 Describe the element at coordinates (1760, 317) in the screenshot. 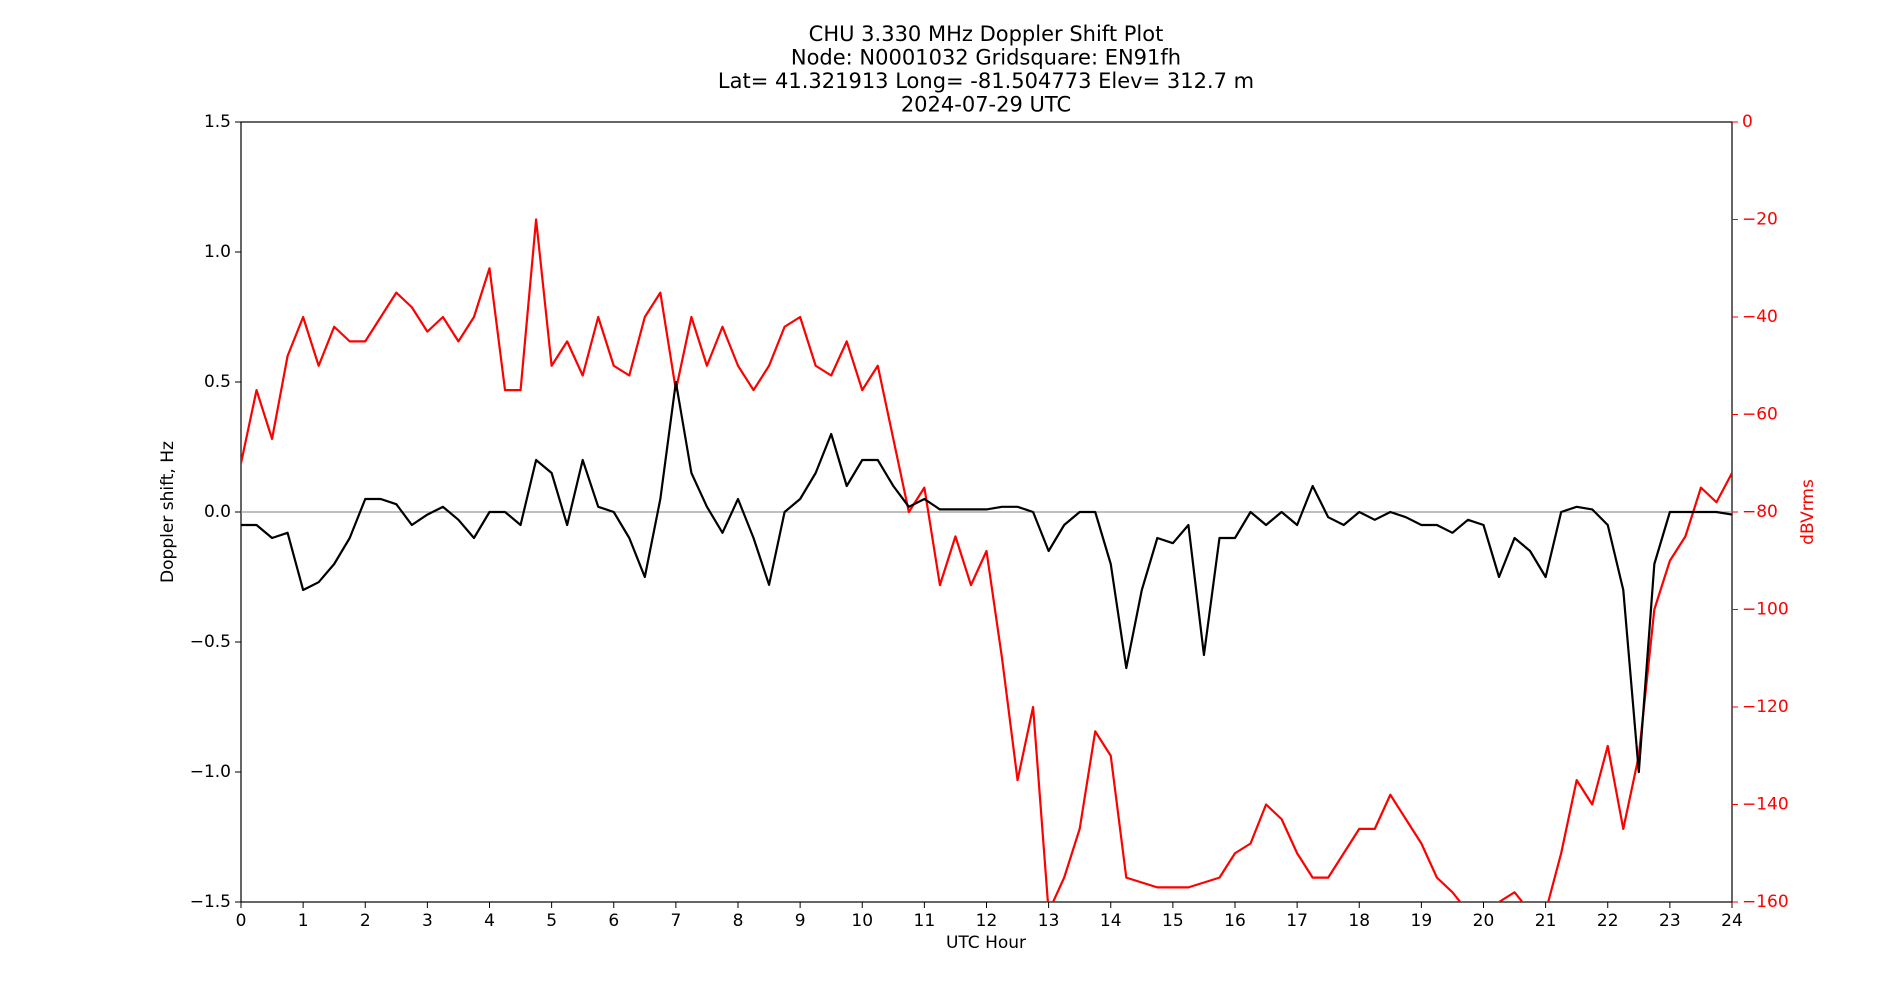

I see `y2-tick-label: −40` at that location.